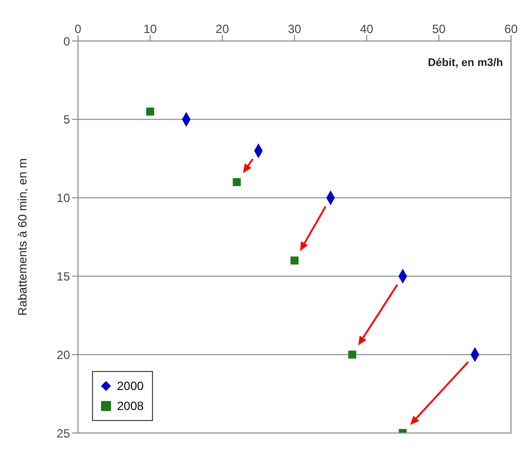 This screenshot has width=531, height=453. What do you see at coordinates (465, 63) in the screenshot?
I see `x-axis-title: Débit, en m3/h` at bounding box center [465, 63].